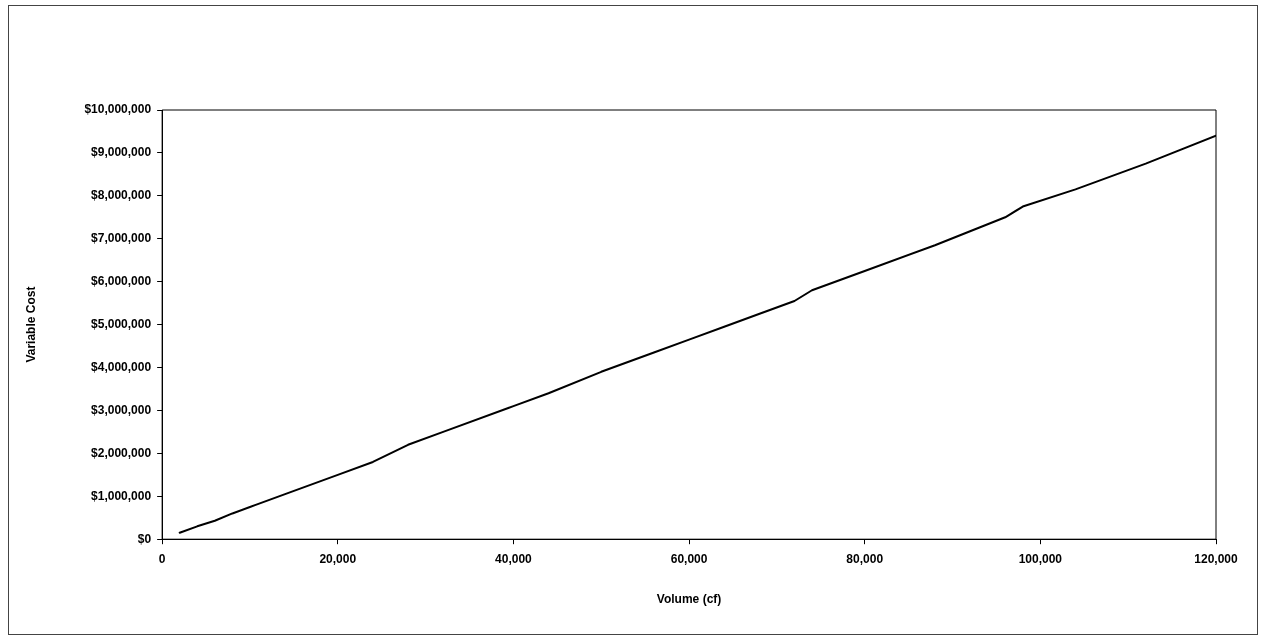  I want to click on y-tick-label: $2,000,000, so click(121, 452).